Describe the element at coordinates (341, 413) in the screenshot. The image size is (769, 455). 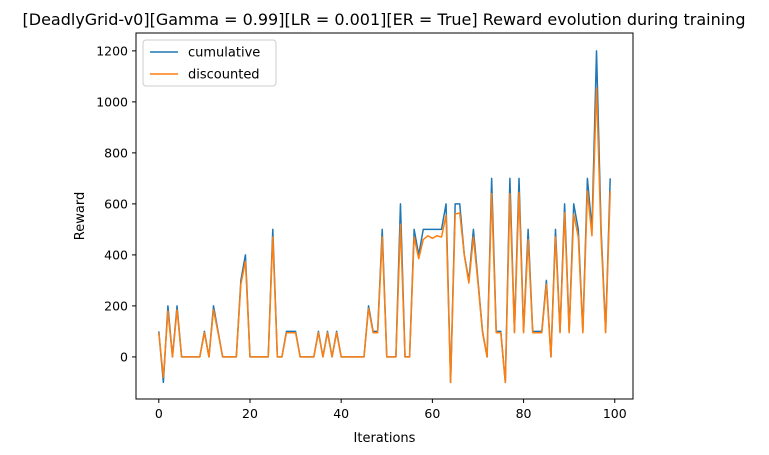
I see `x-tick-label: 40` at that location.